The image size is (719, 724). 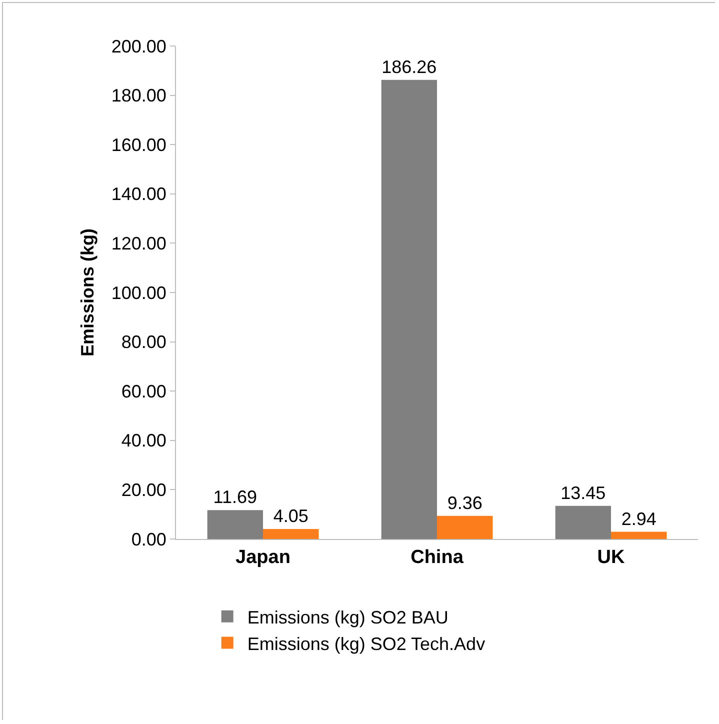 I want to click on x-tick-label: Japan, so click(x=263, y=557).